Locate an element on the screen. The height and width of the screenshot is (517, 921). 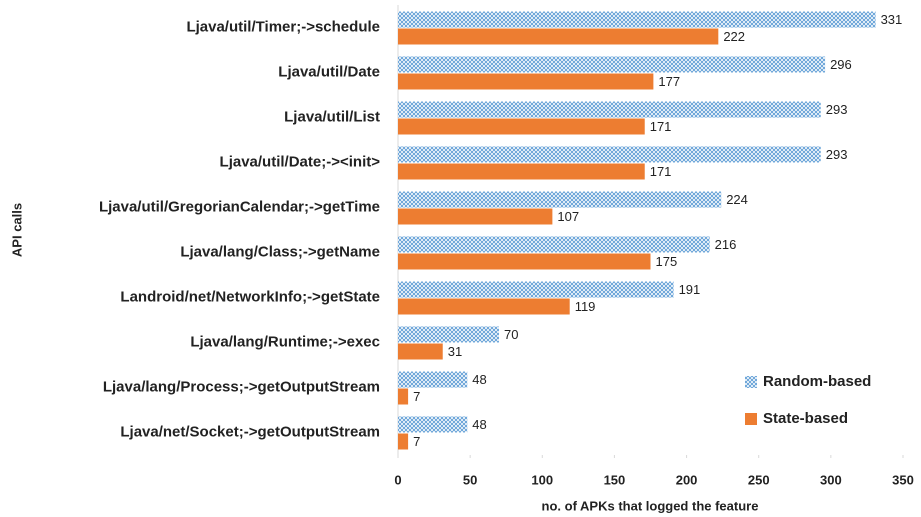
x-axis-title: no. of APKs that logged the feature is located at coordinates (650, 505).